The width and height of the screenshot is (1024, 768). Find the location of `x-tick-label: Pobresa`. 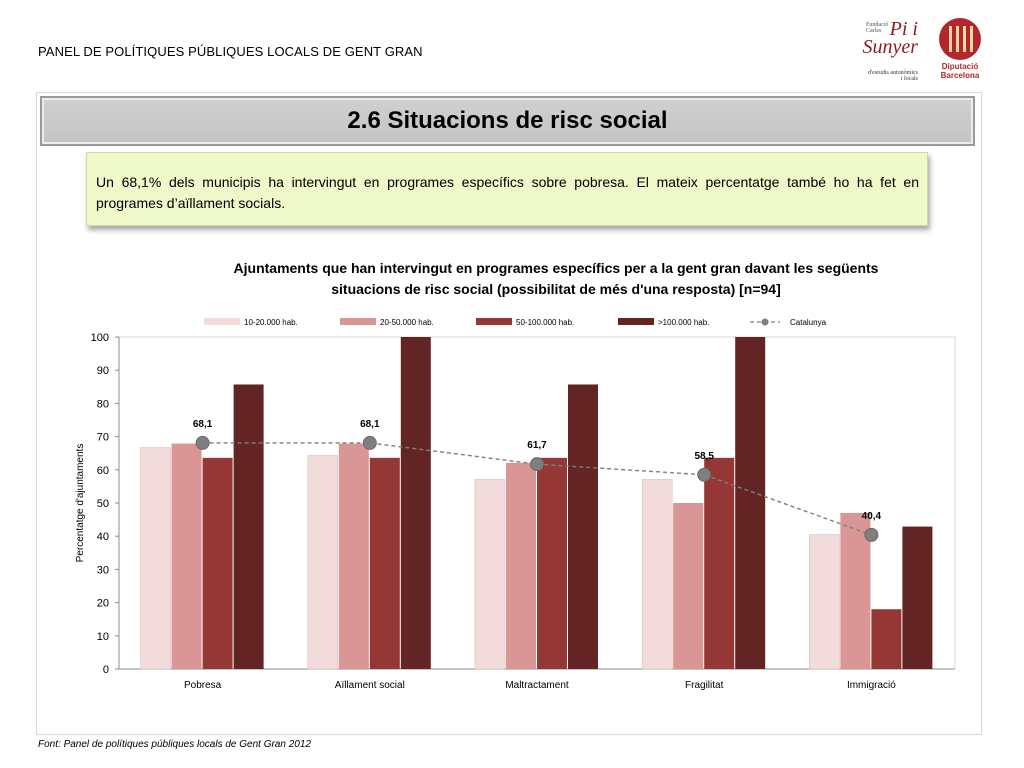

x-tick-label: Pobresa is located at coordinates (203, 685).